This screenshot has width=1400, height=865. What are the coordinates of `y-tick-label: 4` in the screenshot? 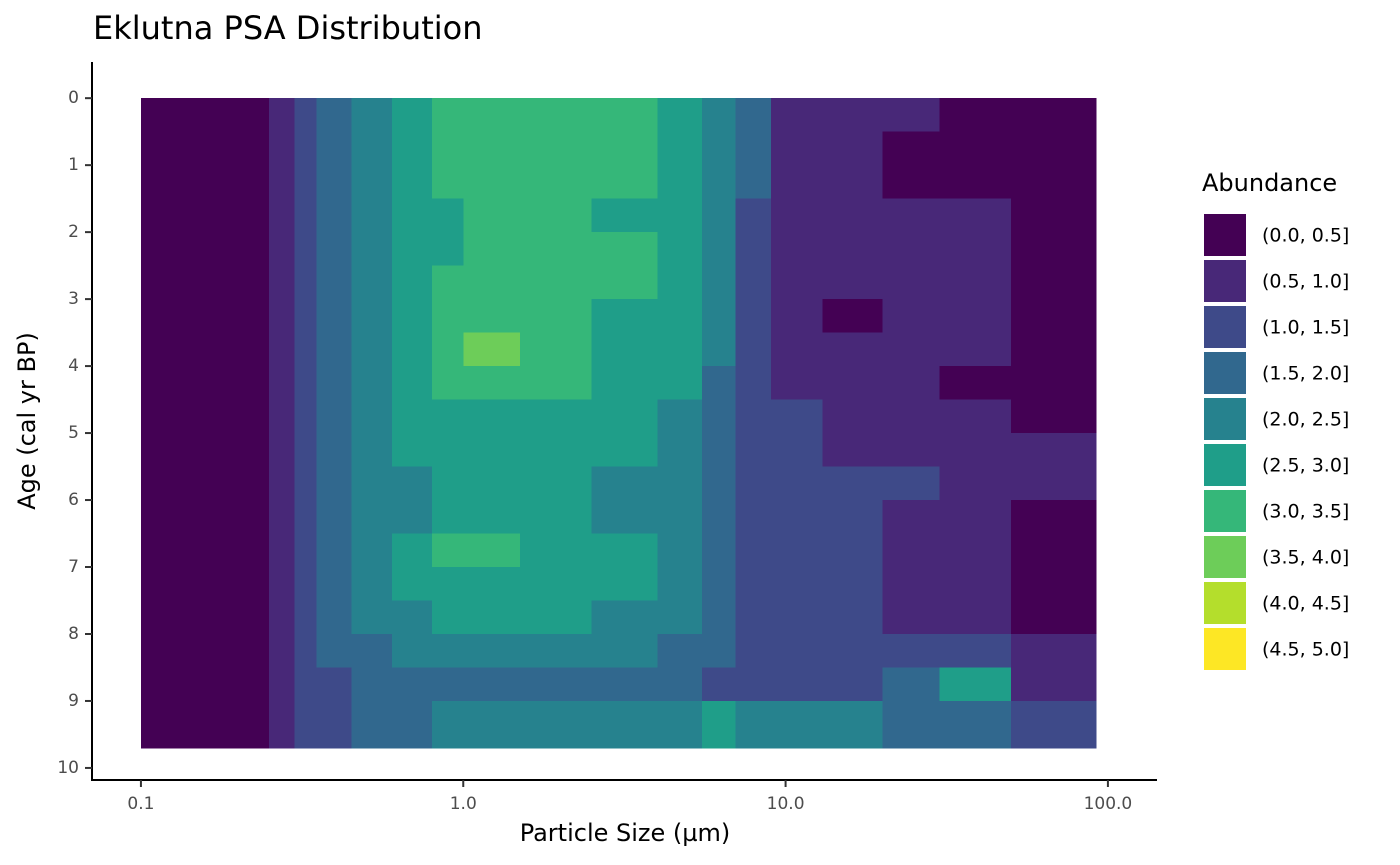 It's located at (73, 366).